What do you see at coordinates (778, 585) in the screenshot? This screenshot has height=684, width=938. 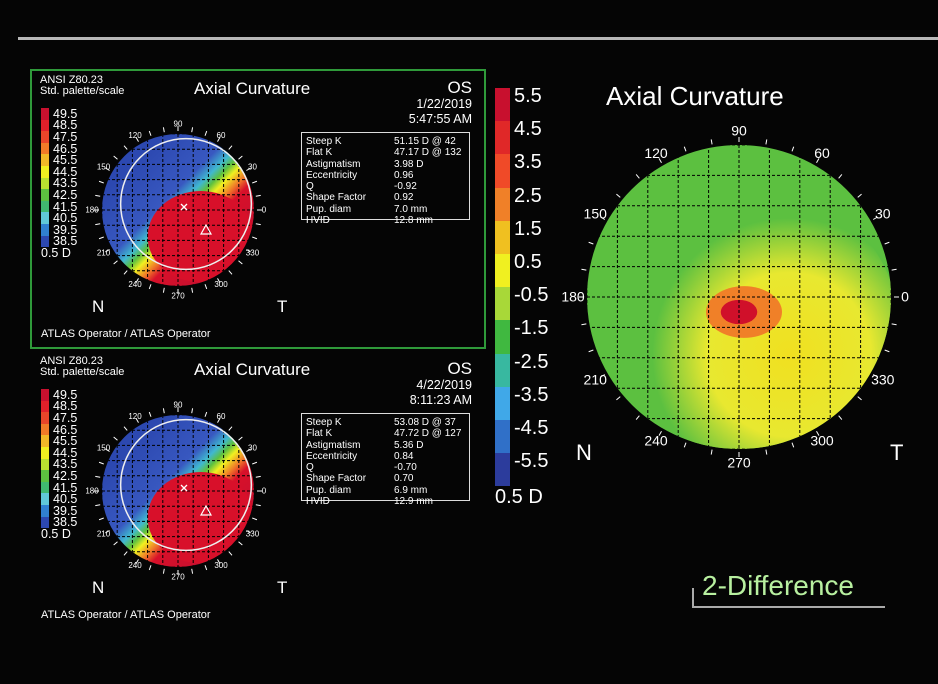 I see `difference-label: 2-Difference` at bounding box center [778, 585].